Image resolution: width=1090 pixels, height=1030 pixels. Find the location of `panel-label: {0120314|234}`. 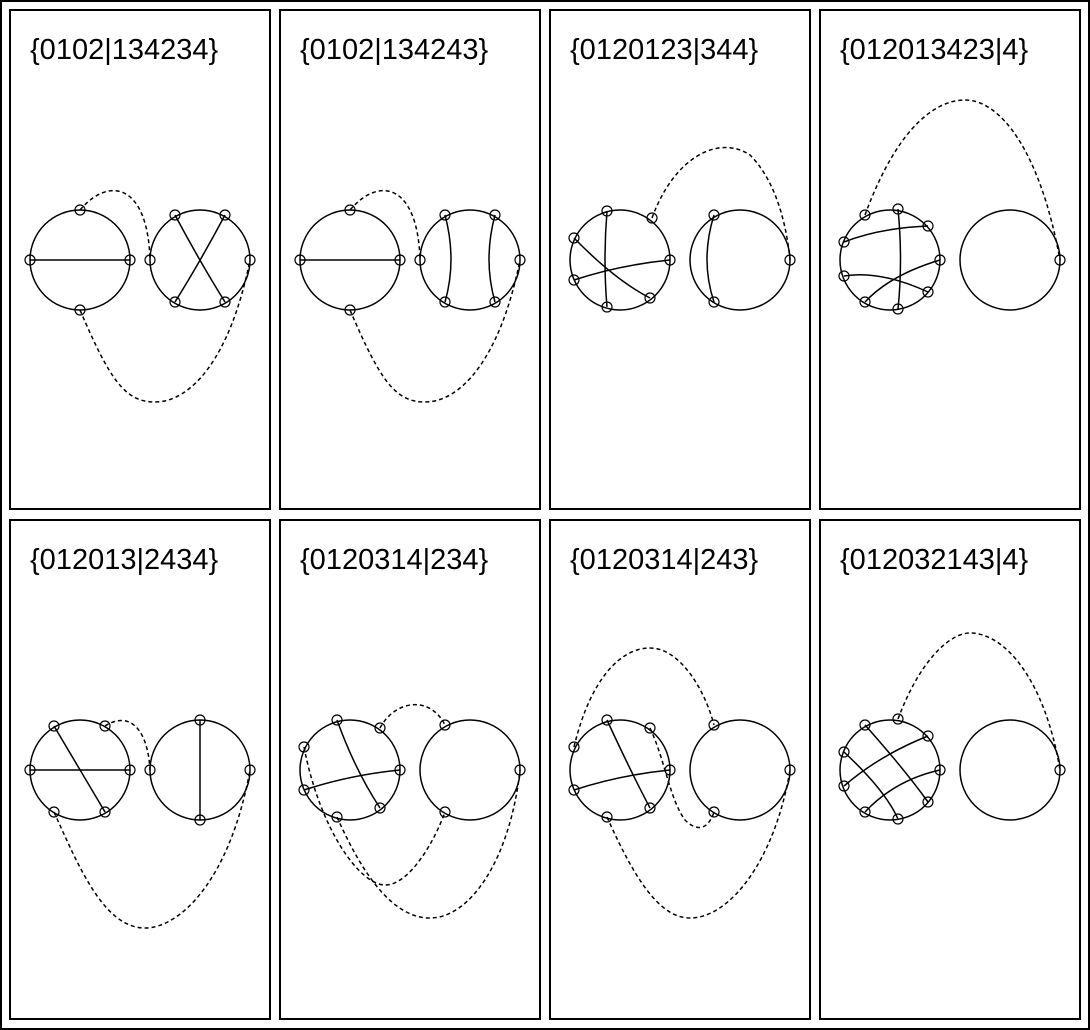

panel-label: {0120314|234} is located at coordinates (394, 560).